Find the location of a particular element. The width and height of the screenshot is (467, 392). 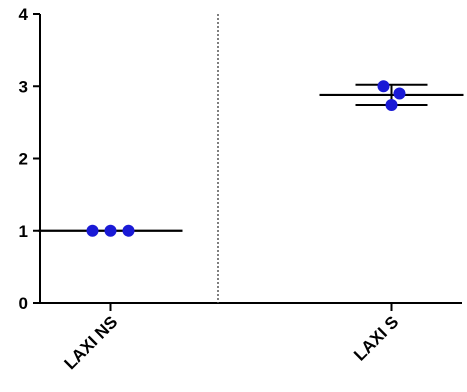

group-laxi-ns is located at coordinates (110, 230).